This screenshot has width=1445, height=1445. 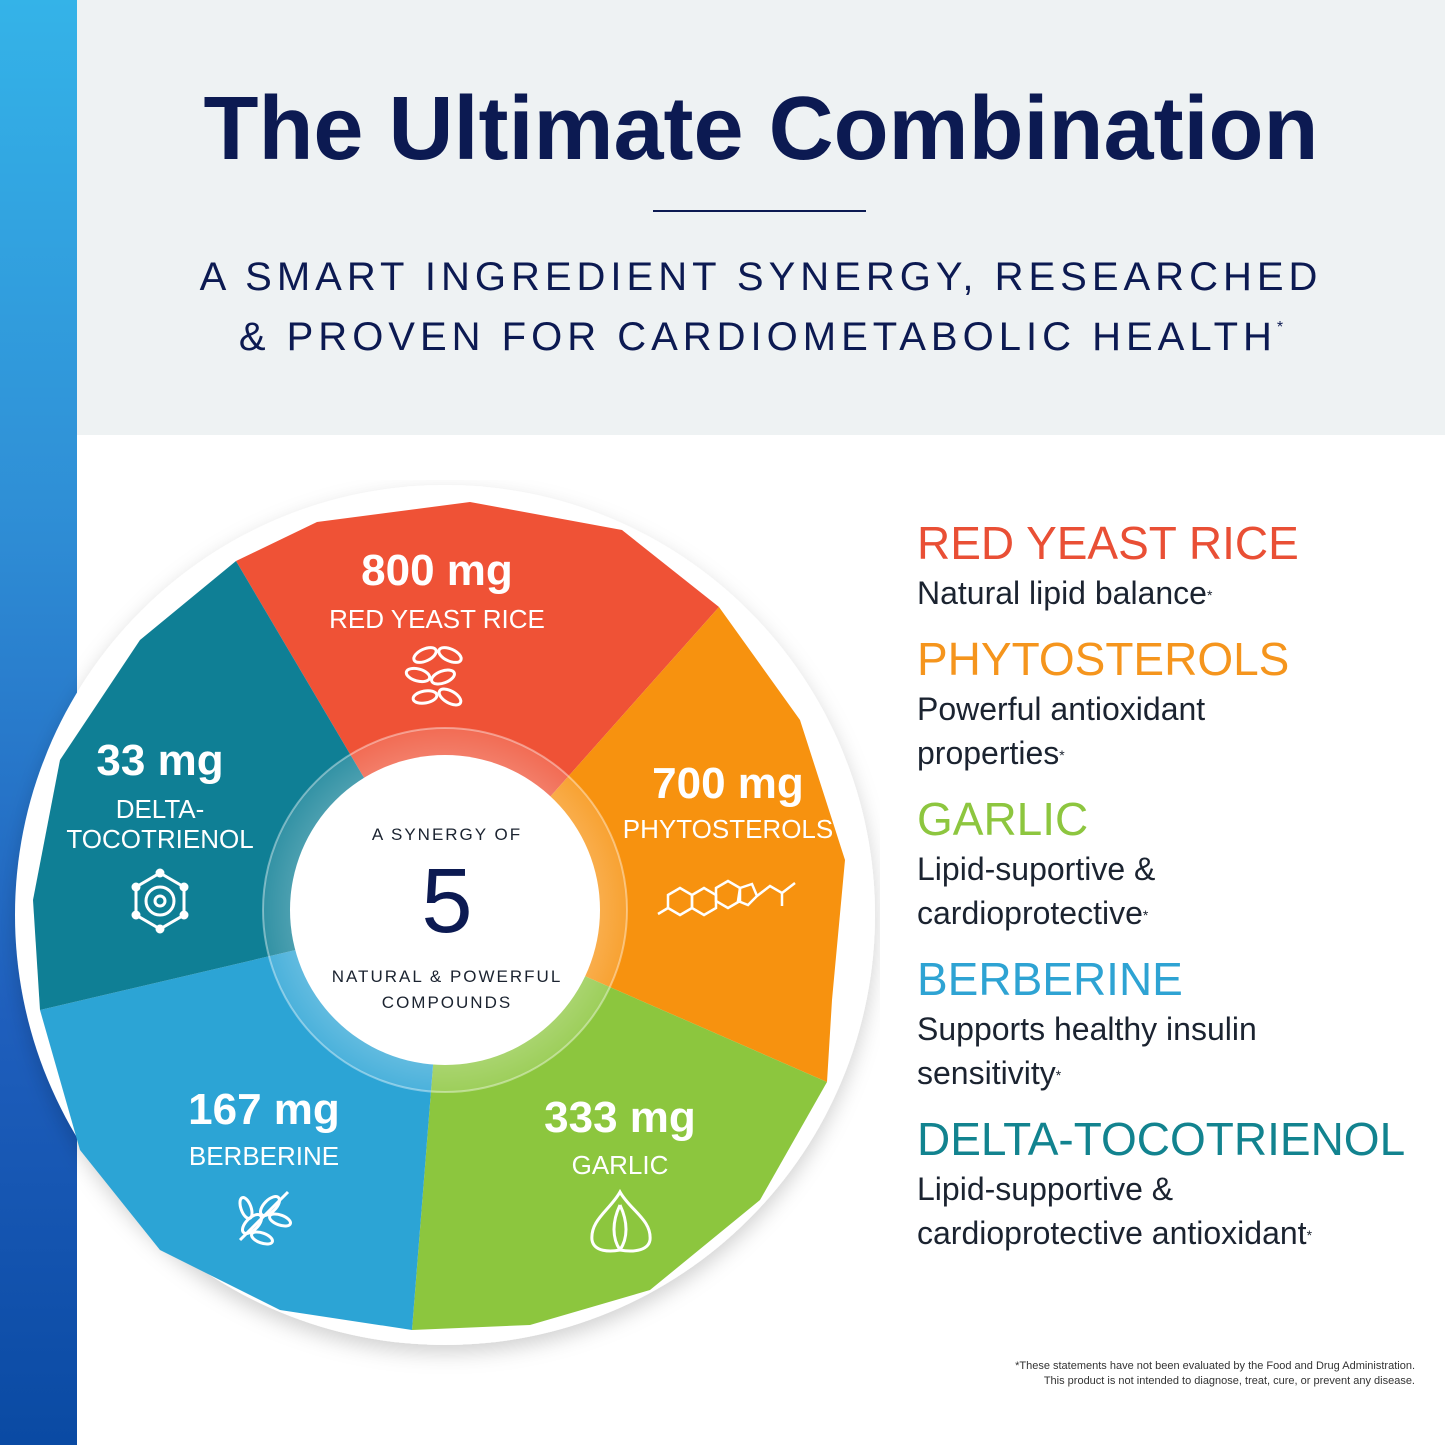 I want to click on legend-item-red-yeast-rice: RED YEAST RICE Natural lipid balance*, so click(x=1172, y=565).